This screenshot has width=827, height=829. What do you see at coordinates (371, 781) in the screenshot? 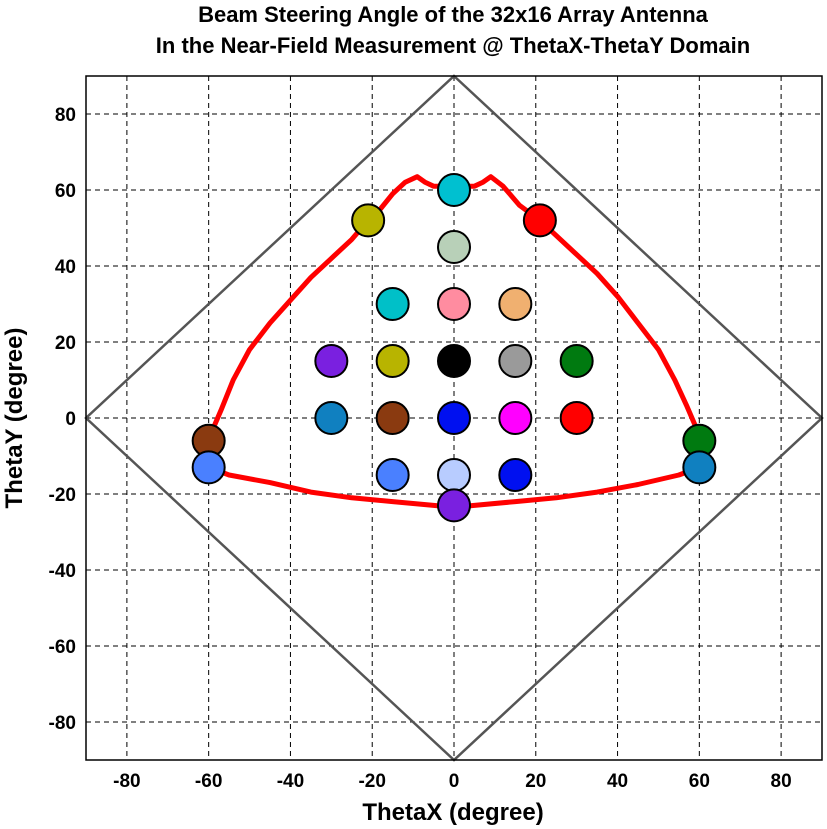
I see `x-tick-label: -20` at bounding box center [371, 781].